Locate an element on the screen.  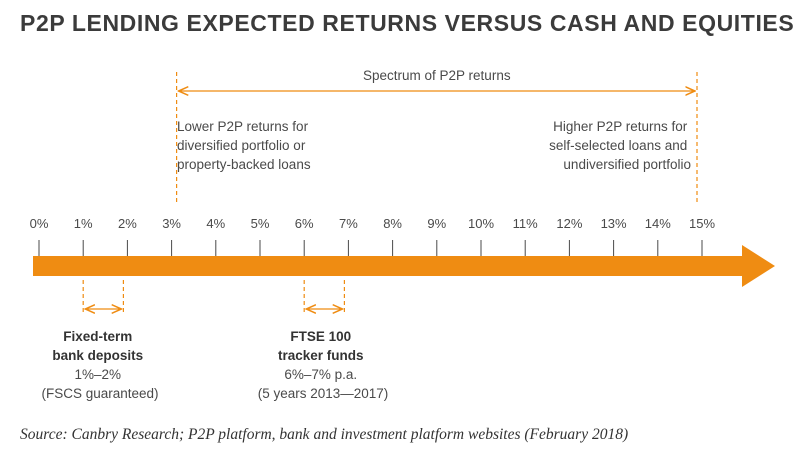
ftse-detail-1: 6%–7% p.a. is located at coordinates (320, 374).